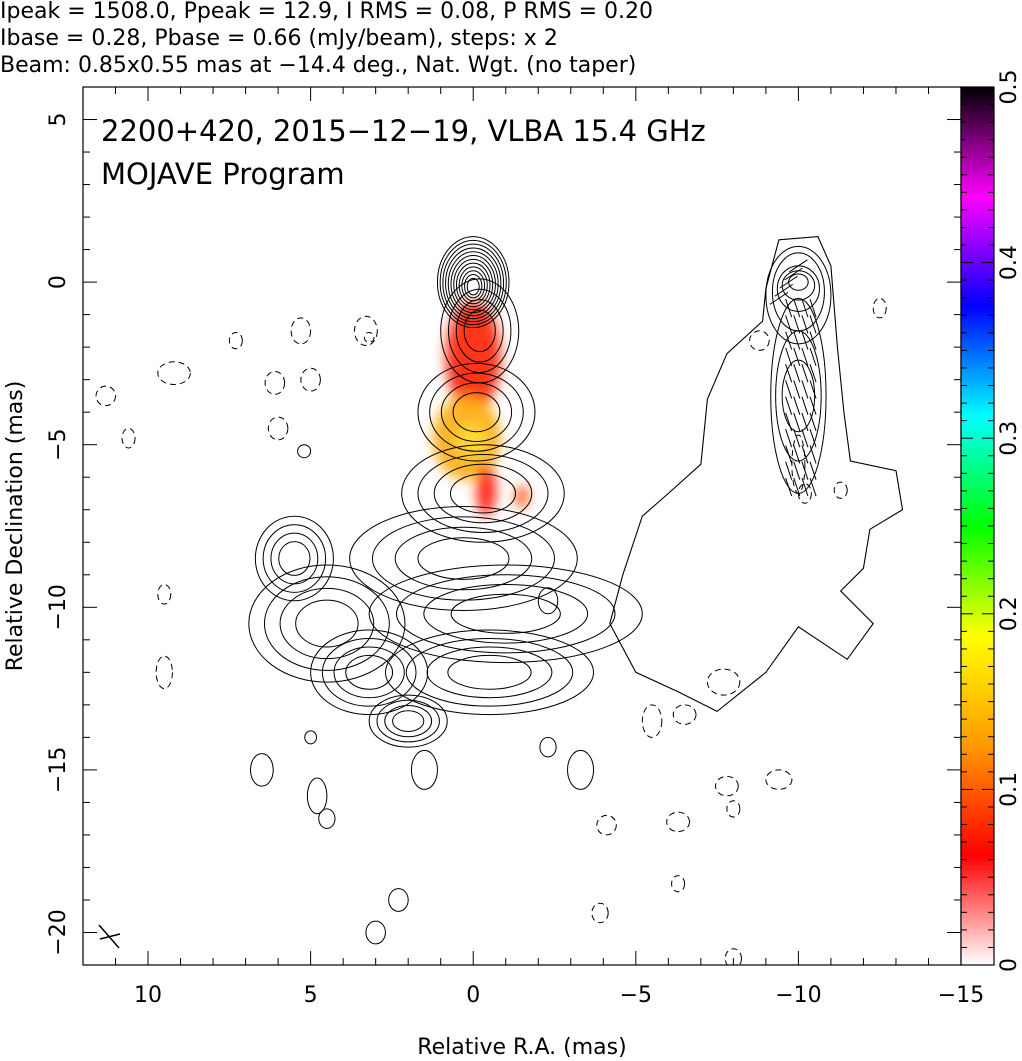 The width and height of the screenshot is (1022, 1061). I want to click on colorbar-tick-label: 0.2, so click(1009, 613).